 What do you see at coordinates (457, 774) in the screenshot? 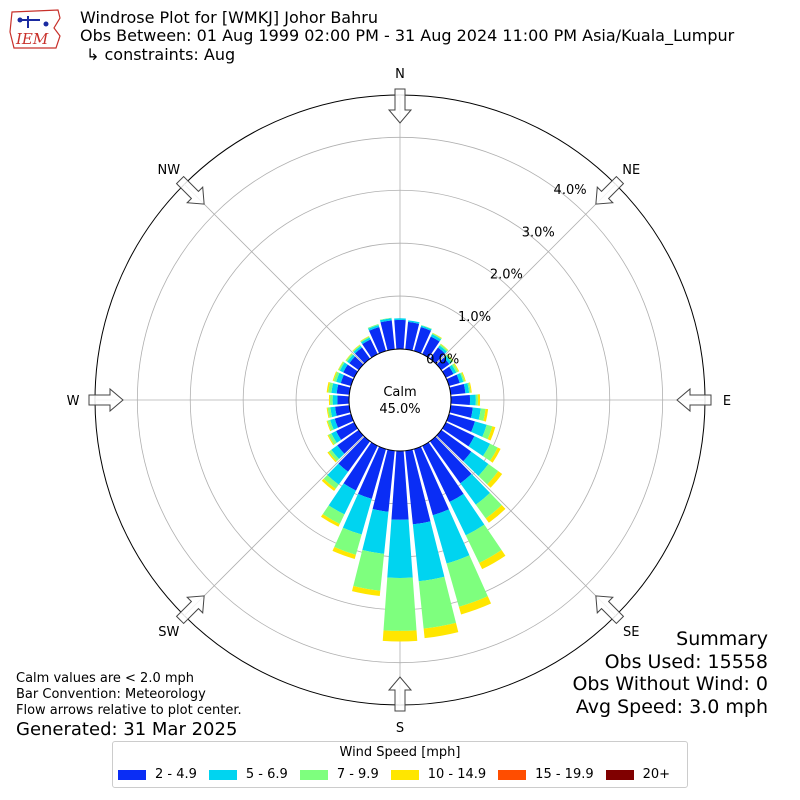
I see `legend-label: 10 - 14.9` at bounding box center [457, 774].